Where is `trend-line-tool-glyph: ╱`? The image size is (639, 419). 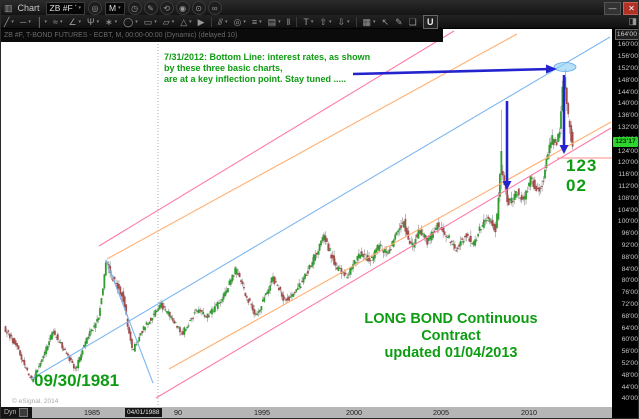
trend-line-tool-glyph: ╱ is located at coordinates (7, 21).